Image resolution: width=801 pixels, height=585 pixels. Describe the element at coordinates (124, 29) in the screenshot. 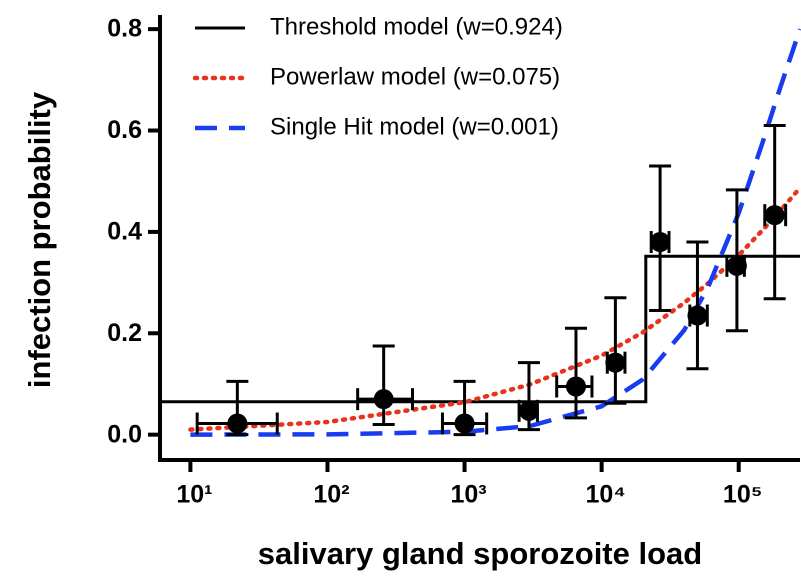

I see `y-tick-label: 0.8` at that location.